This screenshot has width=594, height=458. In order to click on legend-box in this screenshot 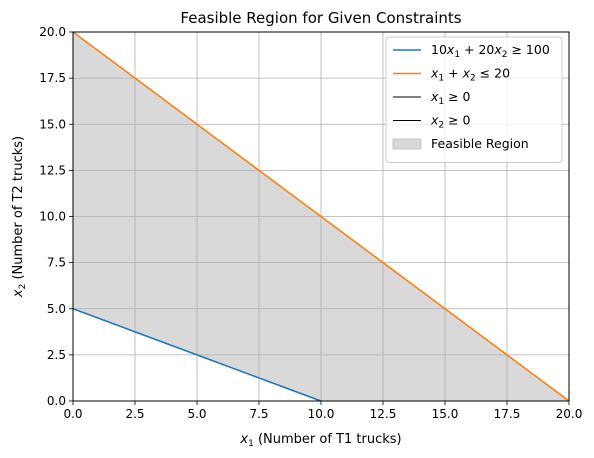, I will do `click(474, 99)`.